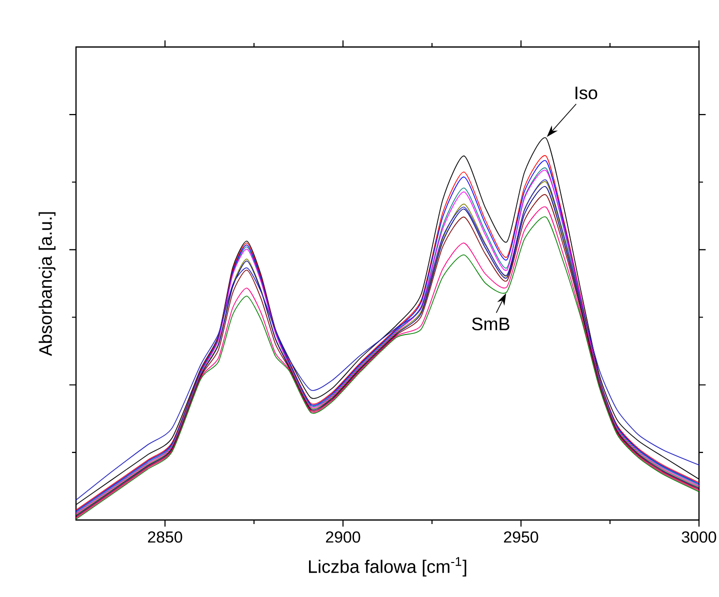 Image resolution: width=719 pixels, height=597 pixels. Describe the element at coordinates (343, 537) in the screenshot. I see `x-tick-label: 2900` at that location.